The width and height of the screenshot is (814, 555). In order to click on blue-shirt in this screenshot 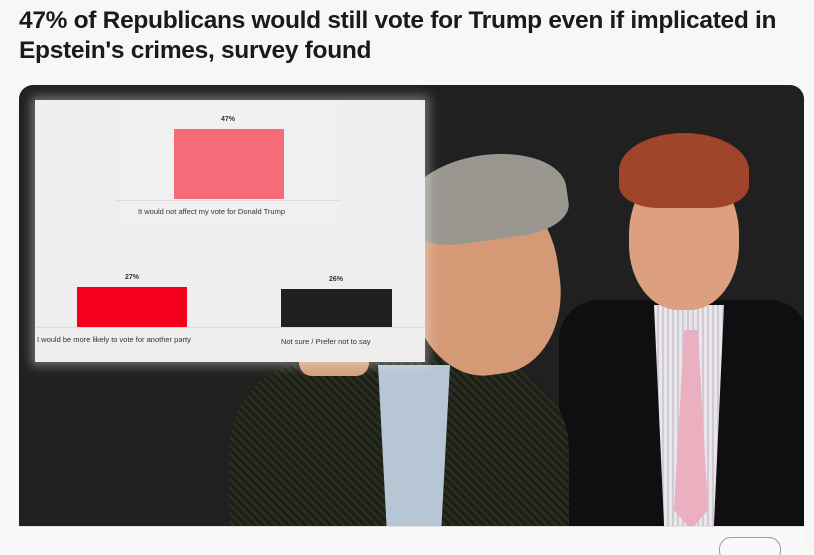, I will do `click(414, 445)`.